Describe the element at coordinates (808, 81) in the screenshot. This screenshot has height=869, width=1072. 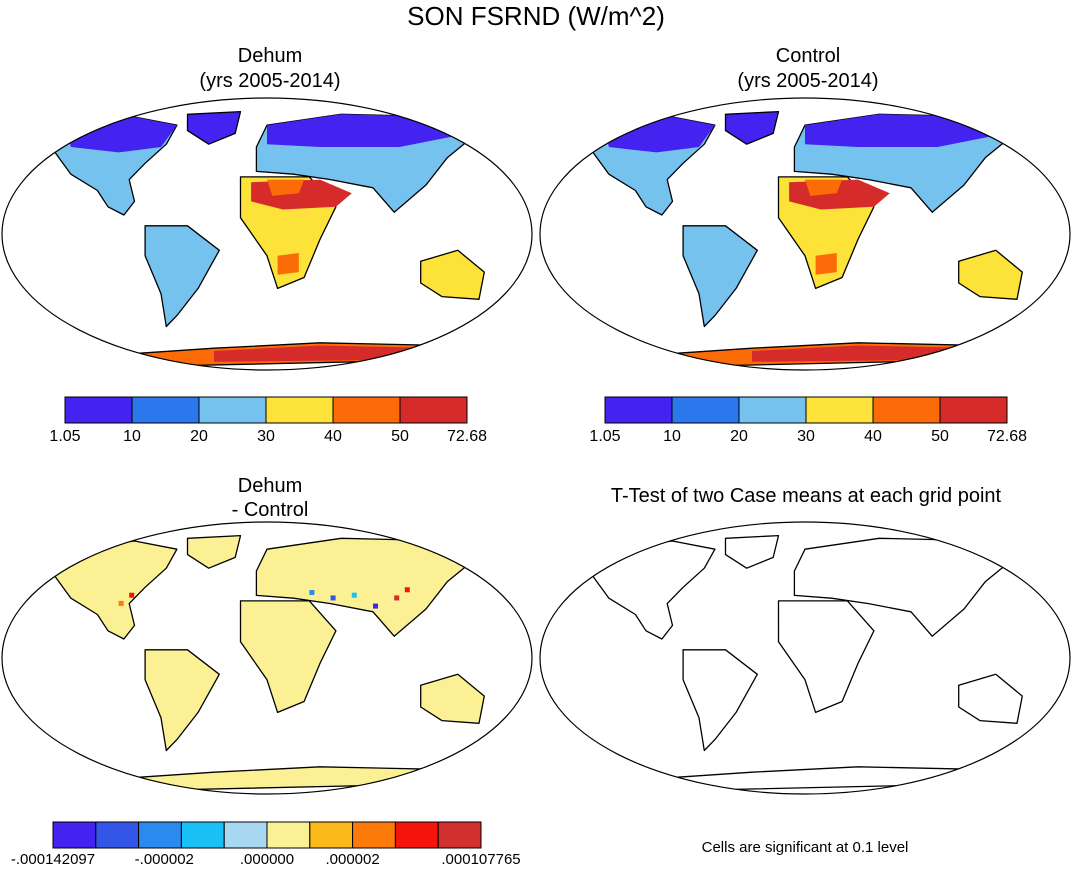
I see `panel2-subtitle: (yrs 2005-2014)` at that location.